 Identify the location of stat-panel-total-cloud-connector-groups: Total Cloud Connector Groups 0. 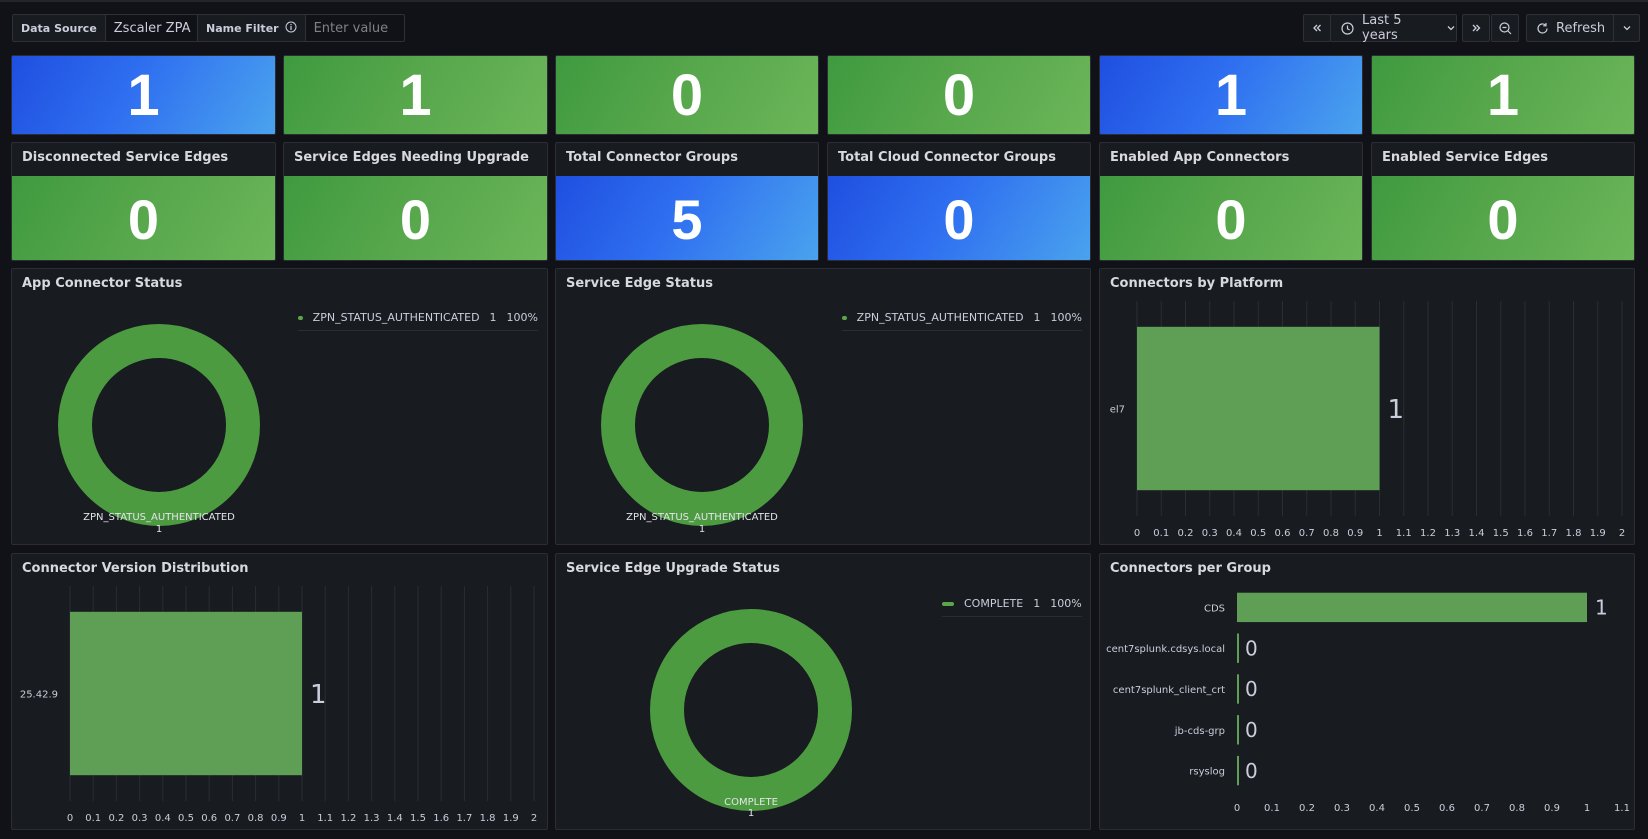
(959, 201).